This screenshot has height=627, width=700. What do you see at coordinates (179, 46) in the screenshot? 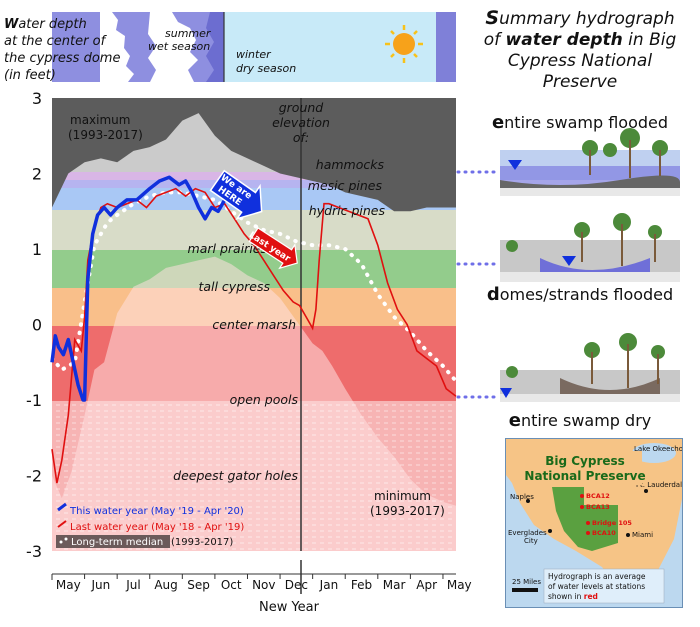
I see `summer-l2: wet season` at bounding box center [179, 46].